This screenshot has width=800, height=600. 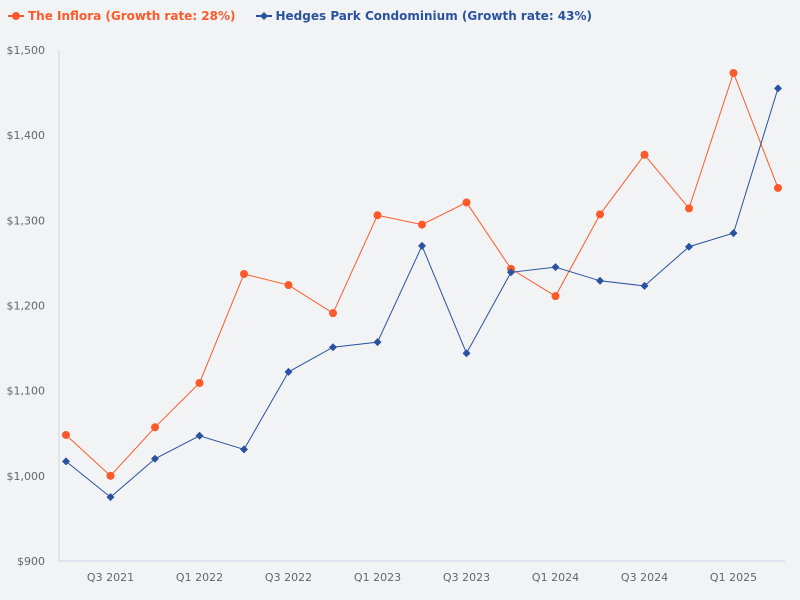 What do you see at coordinates (644, 577) in the screenshot?
I see `x-tick-label: Q3 2024` at bounding box center [644, 577].